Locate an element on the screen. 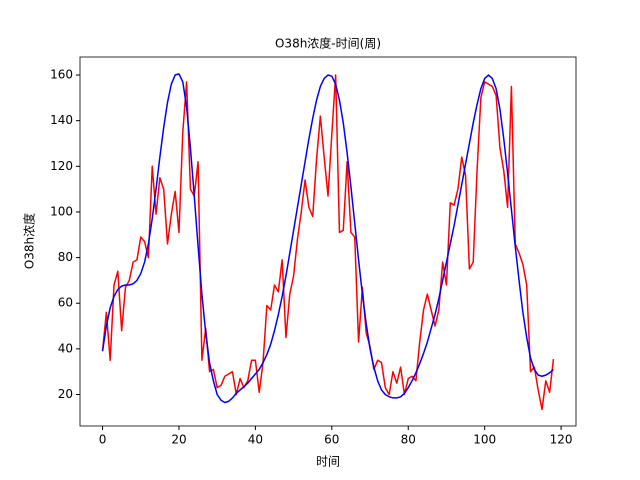  x-tick-label: 60 is located at coordinates (331, 440).